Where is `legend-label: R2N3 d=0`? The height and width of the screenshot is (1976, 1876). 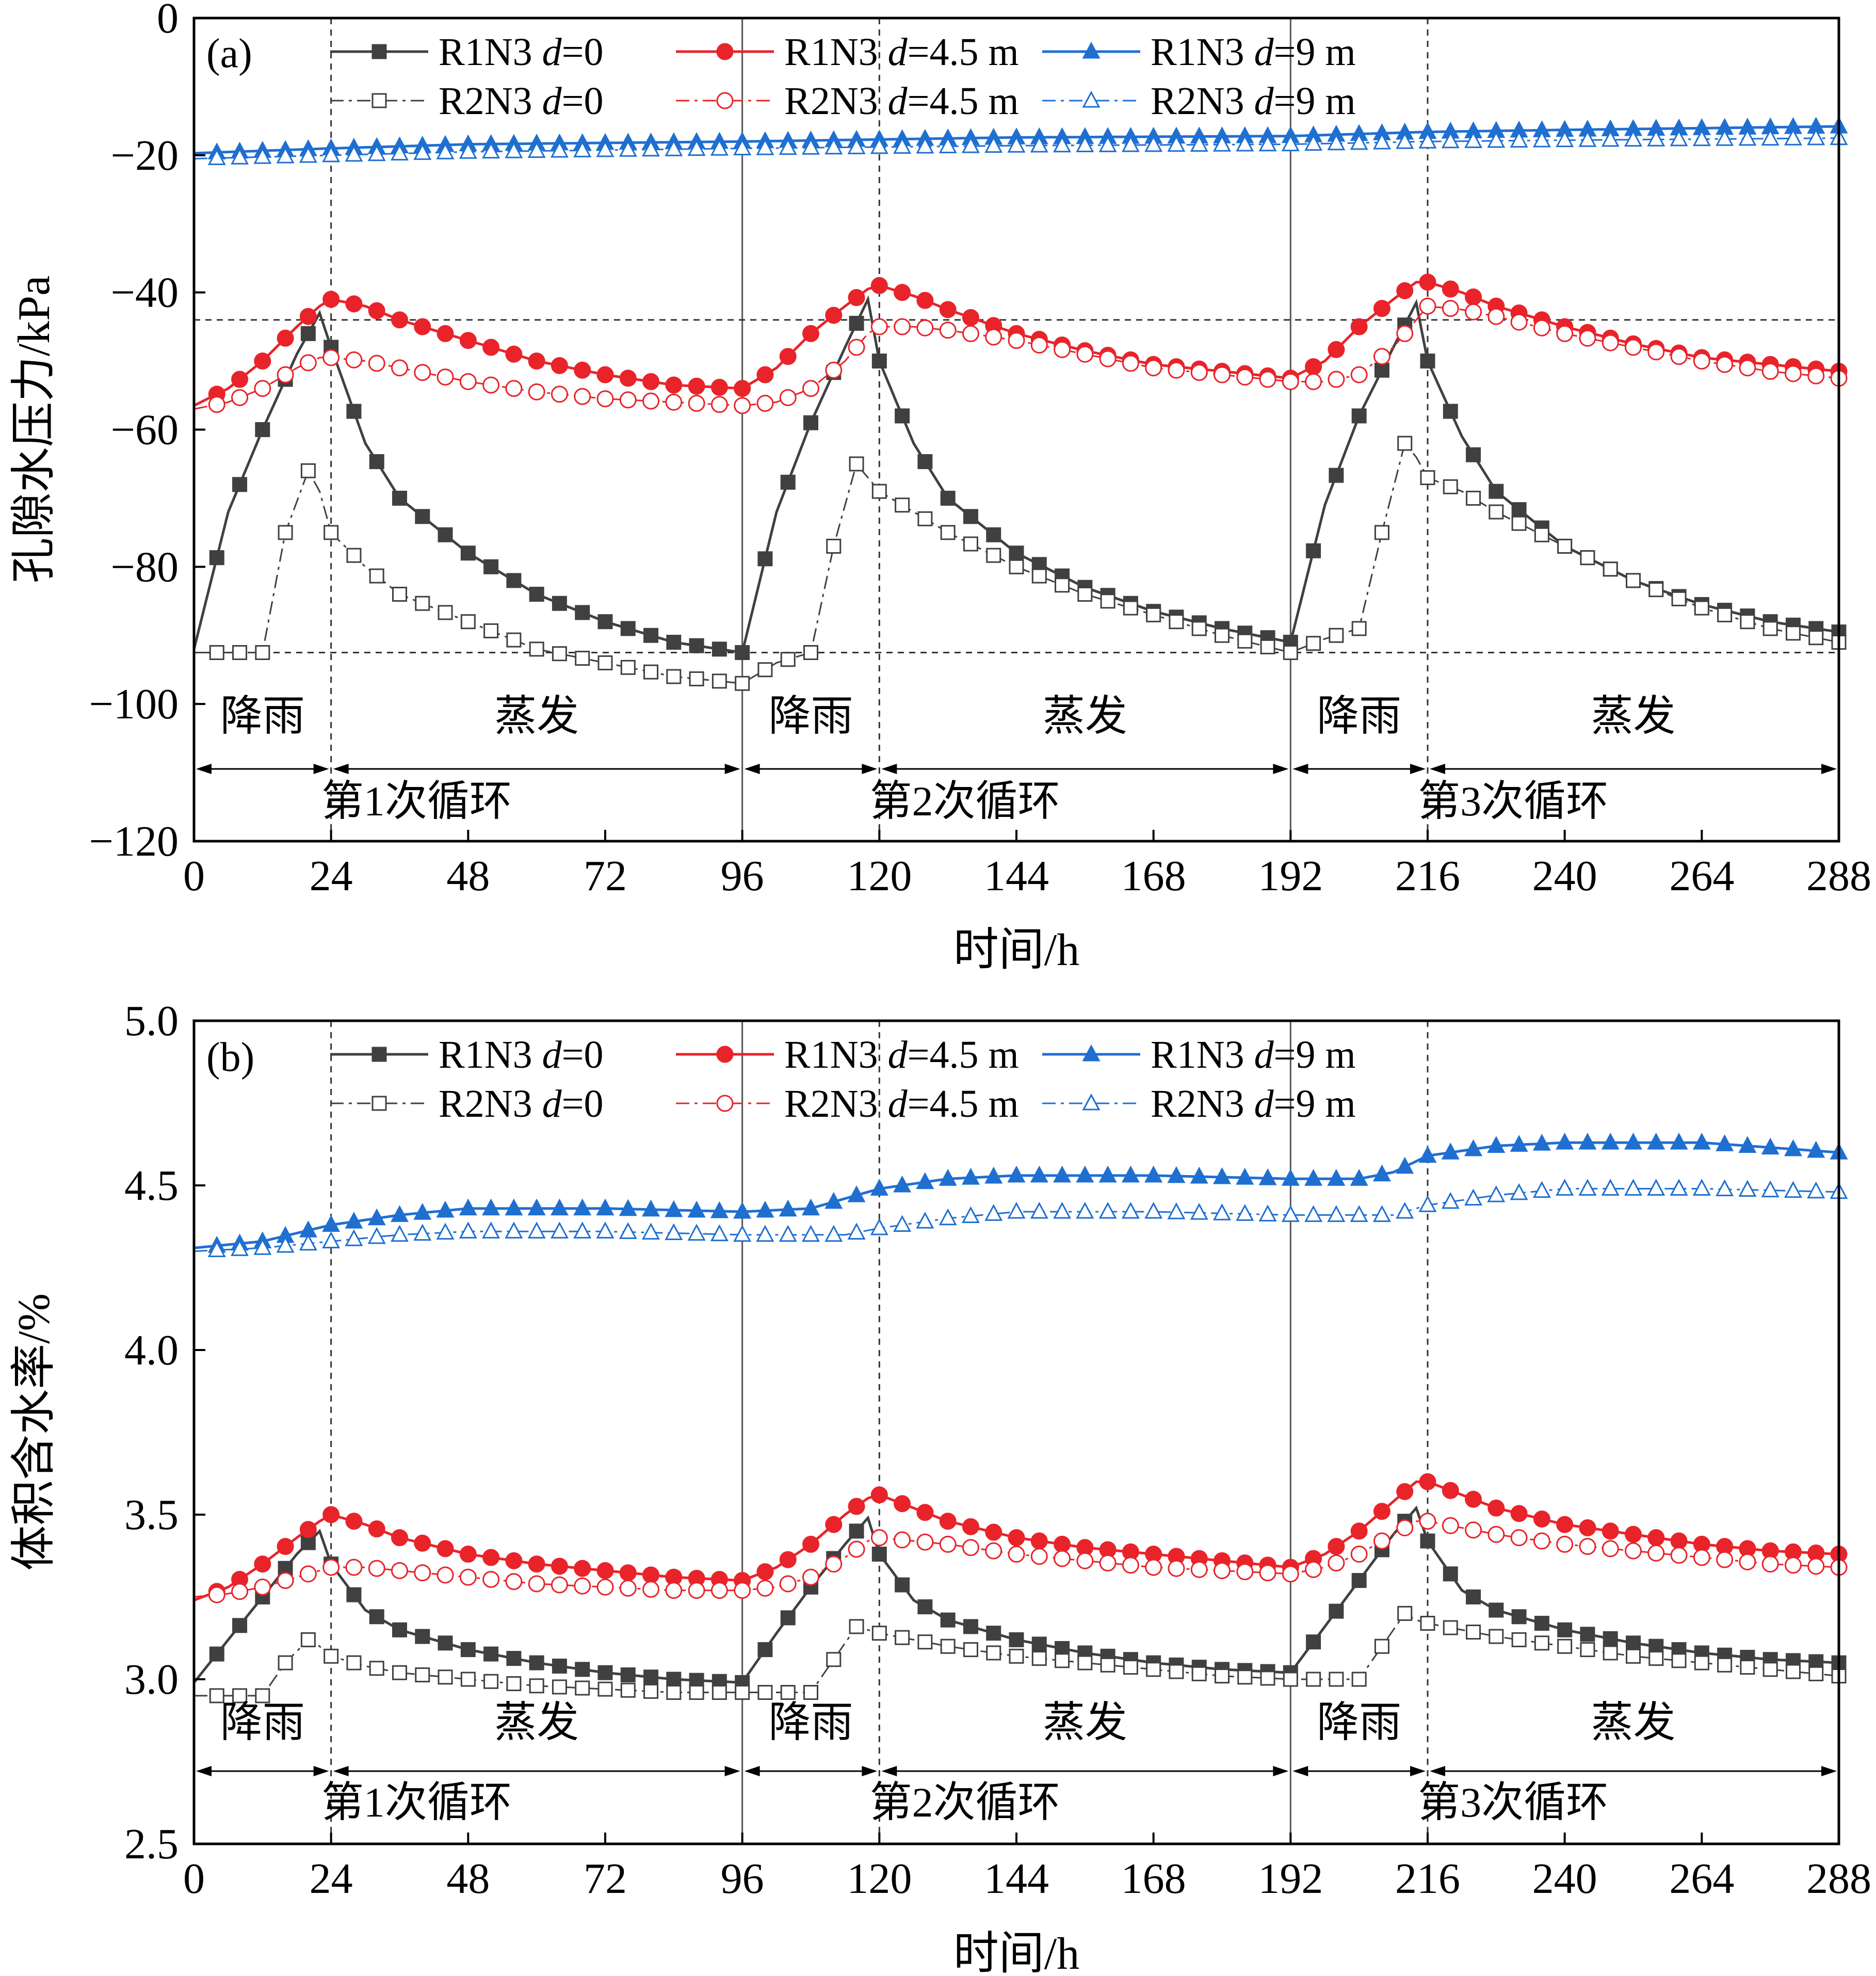 legend-label: R2N3 d=0 is located at coordinates (521, 1104).